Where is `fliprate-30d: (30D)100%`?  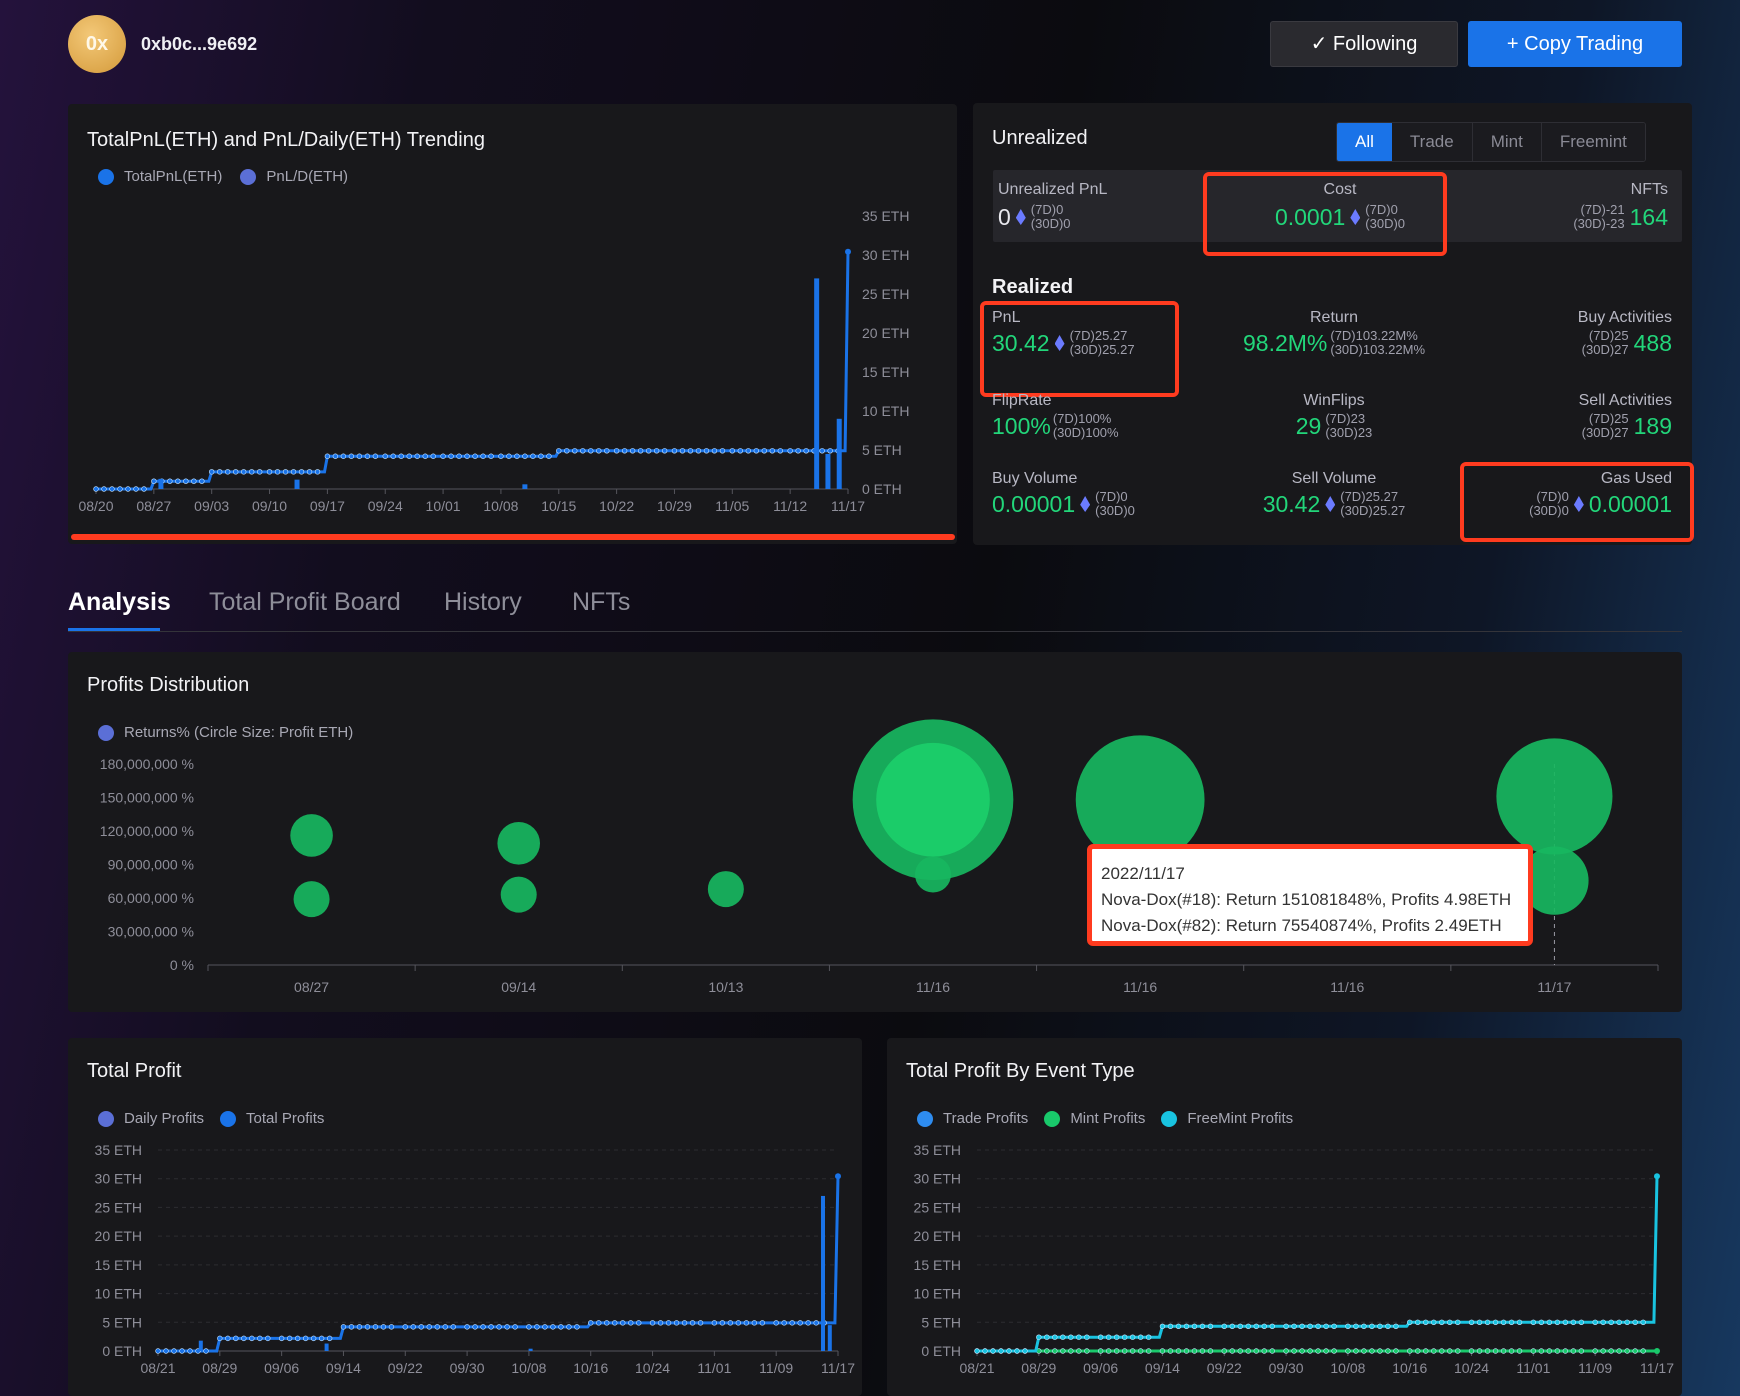 fliprate-30d: (30D)100% is located at coordinates (1085, 432).